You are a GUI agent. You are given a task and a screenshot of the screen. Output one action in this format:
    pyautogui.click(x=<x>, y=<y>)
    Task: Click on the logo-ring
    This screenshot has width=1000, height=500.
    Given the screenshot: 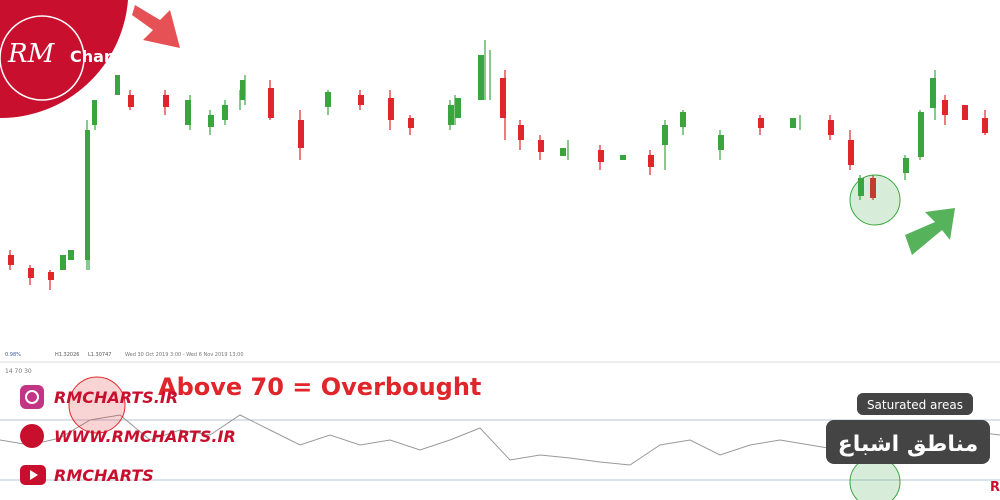 What is the action you would take?
    pyautogui.click(x=42, y=58)
    